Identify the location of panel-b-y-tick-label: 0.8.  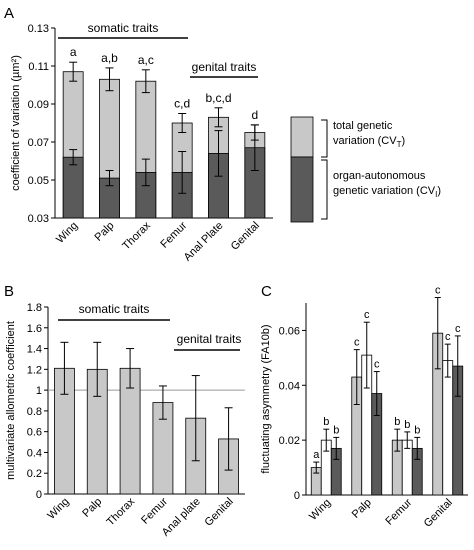
(34, 412).